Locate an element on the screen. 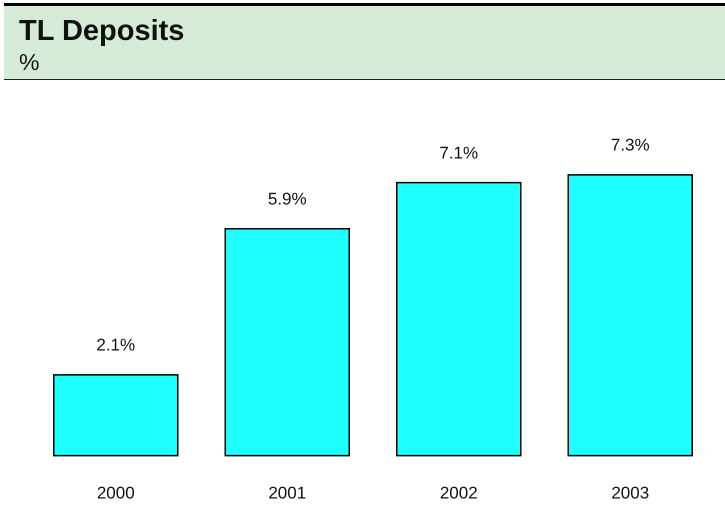 The height and width of the screenshot is (509, 725). data-label: 2.1% is located at coordinates (116, 345).